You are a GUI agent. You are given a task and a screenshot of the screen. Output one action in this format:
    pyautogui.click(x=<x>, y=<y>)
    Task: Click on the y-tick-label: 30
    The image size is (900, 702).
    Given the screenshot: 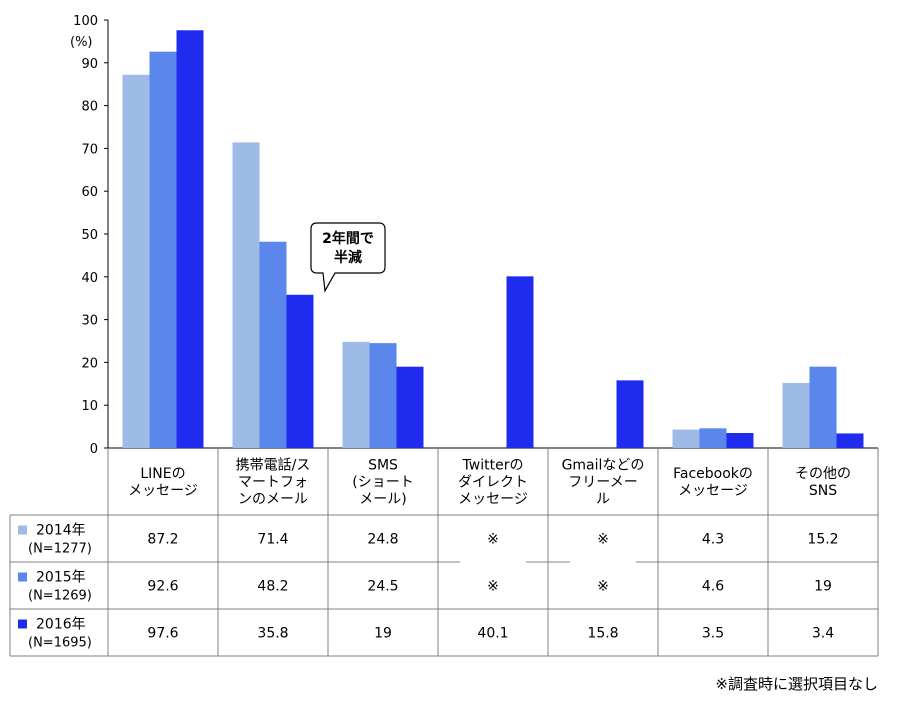 What is the action you would take?
    pyautogui.click(x=89, y=321)
    